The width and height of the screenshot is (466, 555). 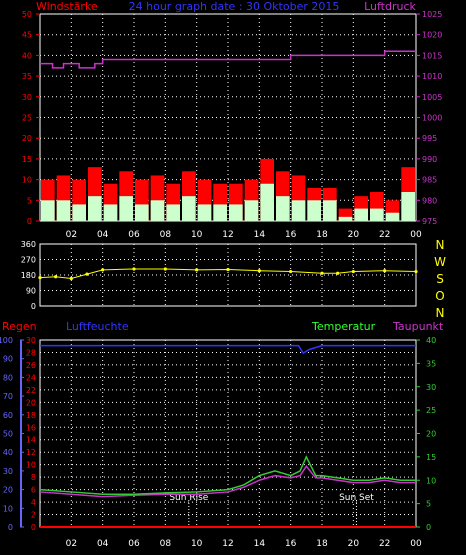 What do you see at coordinates (228, 273) in the screenshot?
I see `direction-line` at bounding box center [228, 273].